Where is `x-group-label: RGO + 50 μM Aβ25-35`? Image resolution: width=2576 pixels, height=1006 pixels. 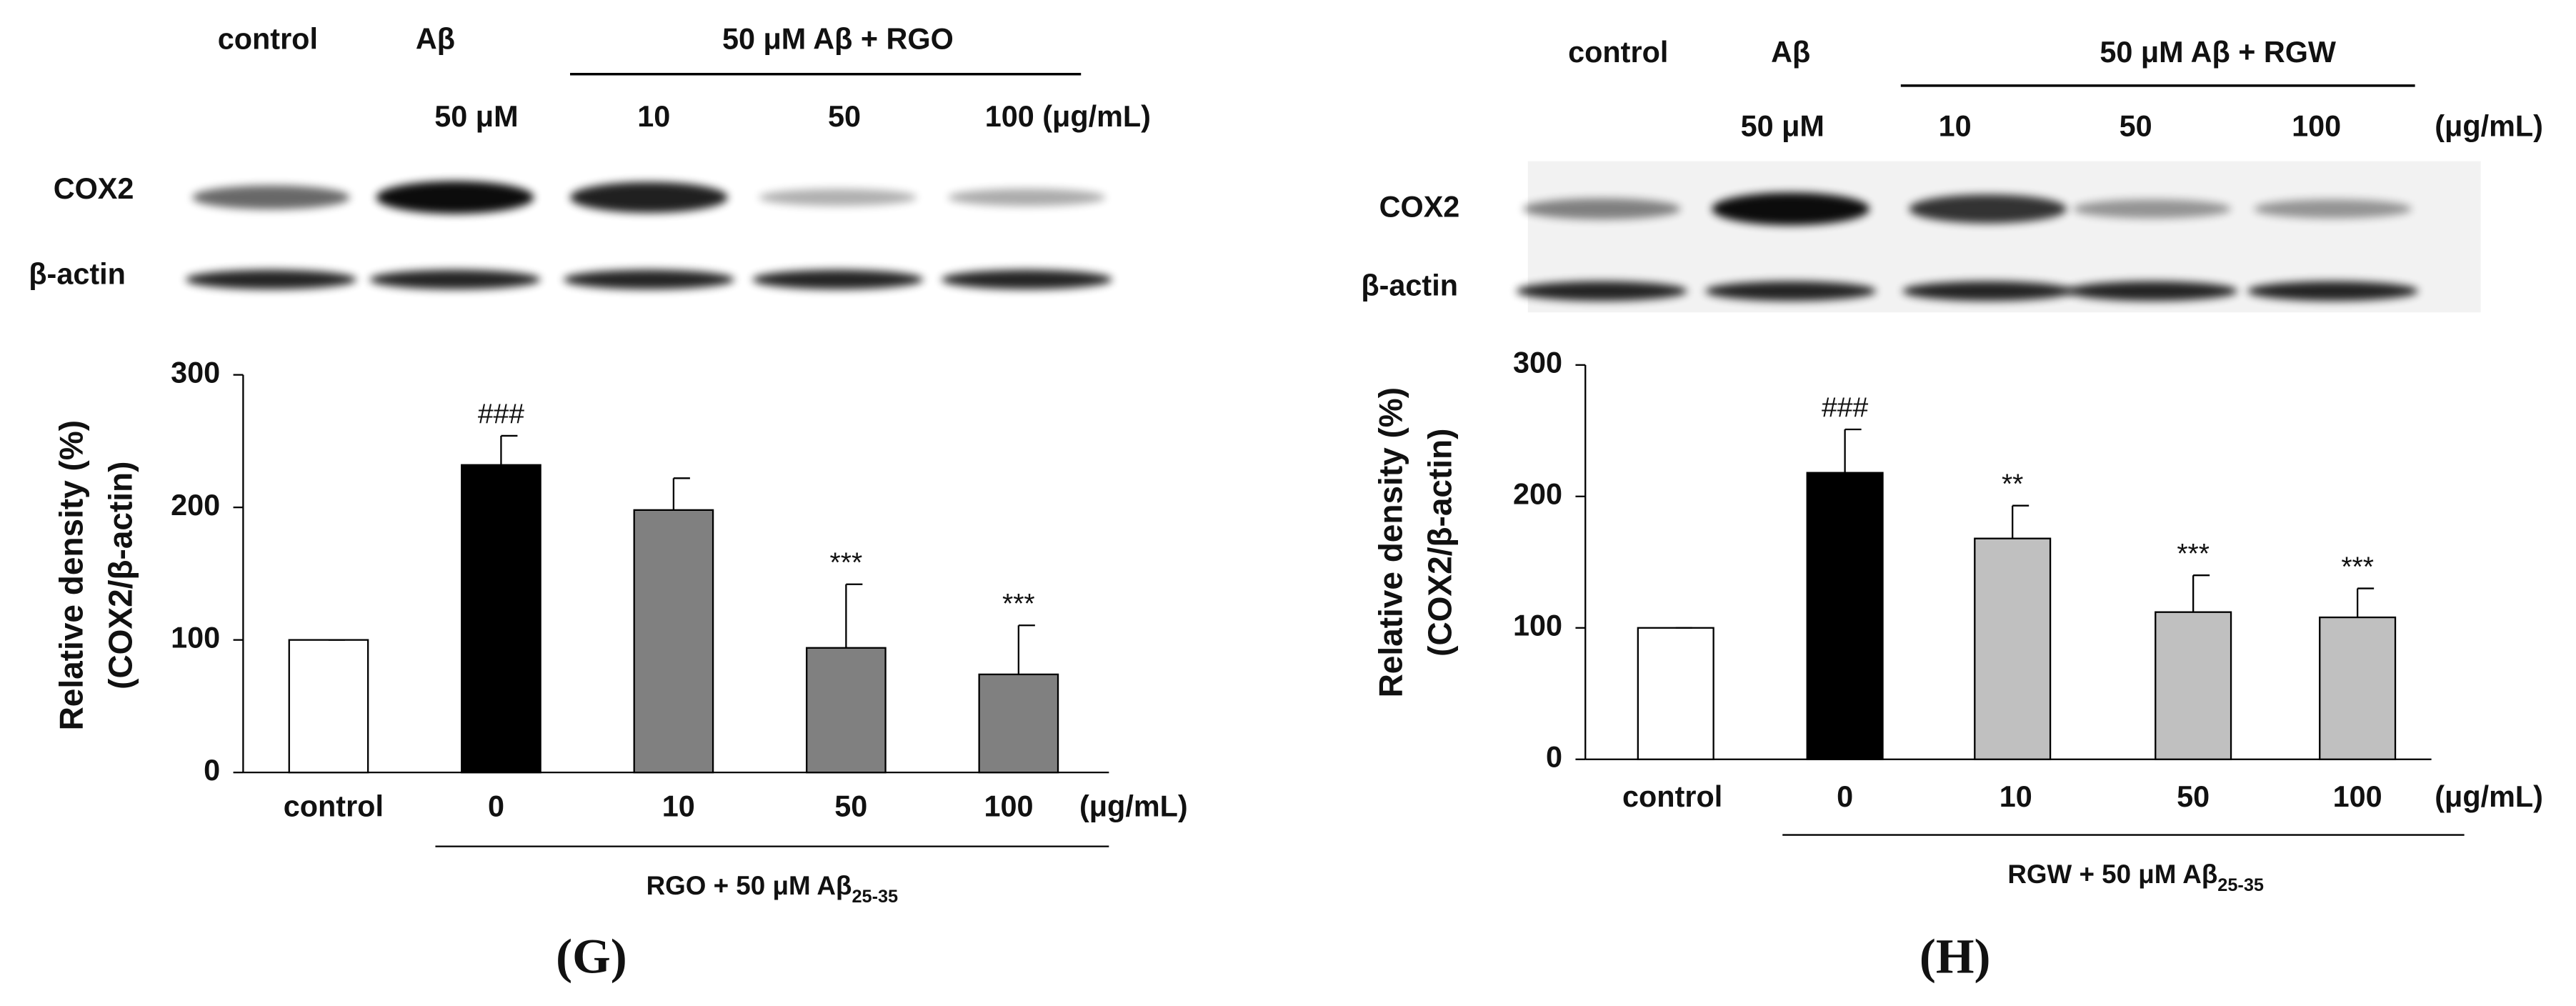
x-group-label: RGO + 50 μM Aβ25-35 is located at coordinates (773, 889).